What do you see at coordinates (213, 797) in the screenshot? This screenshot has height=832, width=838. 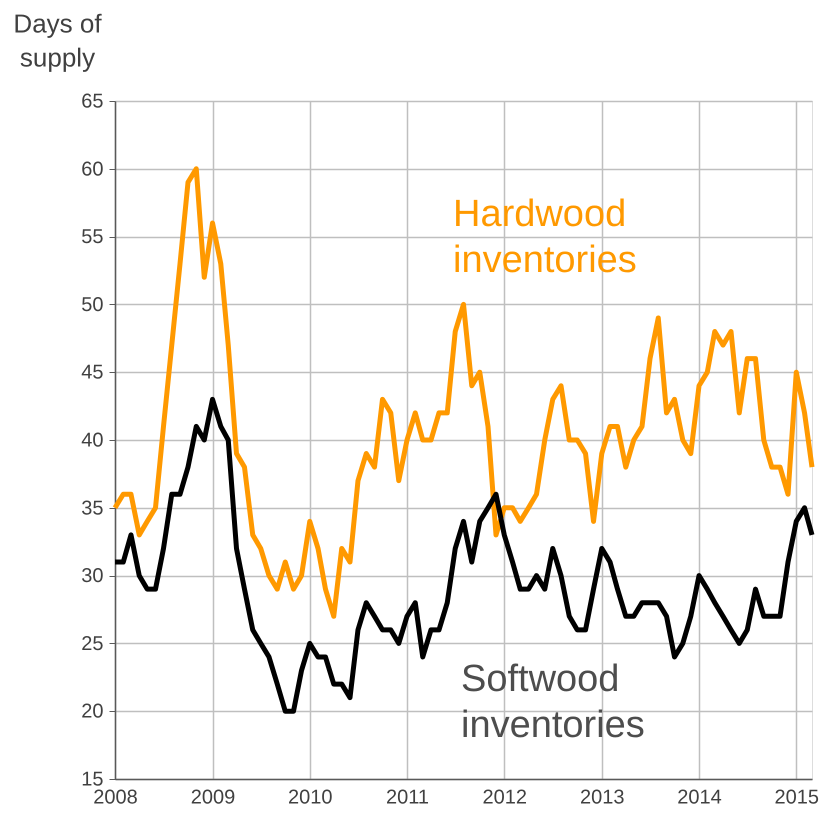 I see `x-tick-label: 2009` at bounding box center [213, 797].